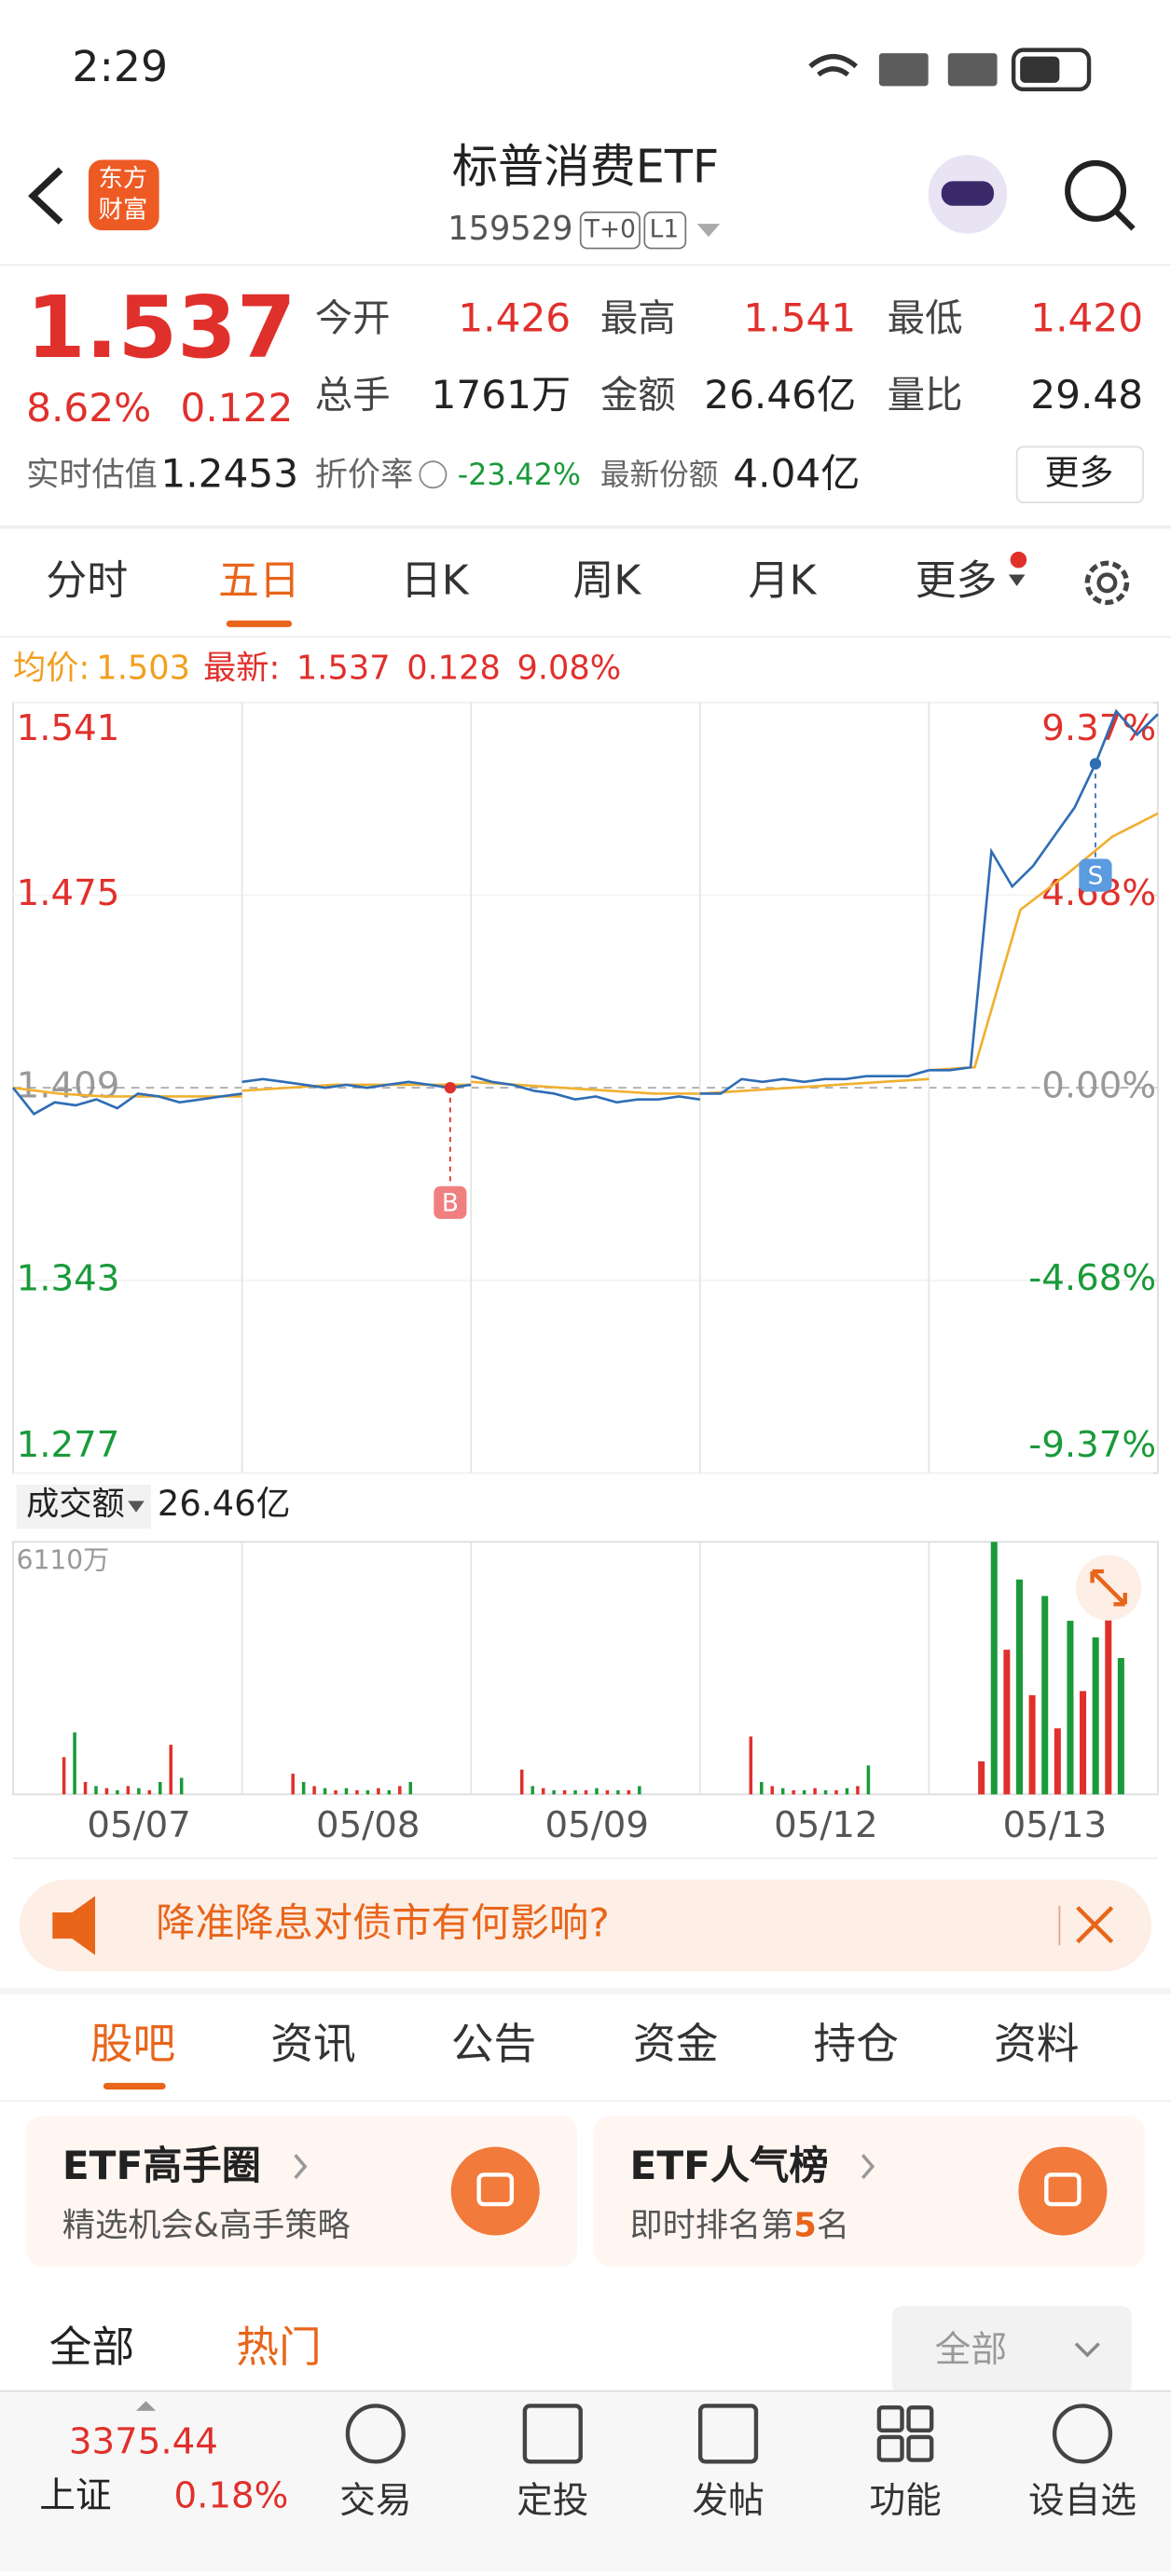 This screenshot has height=2576, width=1171. I want to click on tab: 日K, so click(435, 580).